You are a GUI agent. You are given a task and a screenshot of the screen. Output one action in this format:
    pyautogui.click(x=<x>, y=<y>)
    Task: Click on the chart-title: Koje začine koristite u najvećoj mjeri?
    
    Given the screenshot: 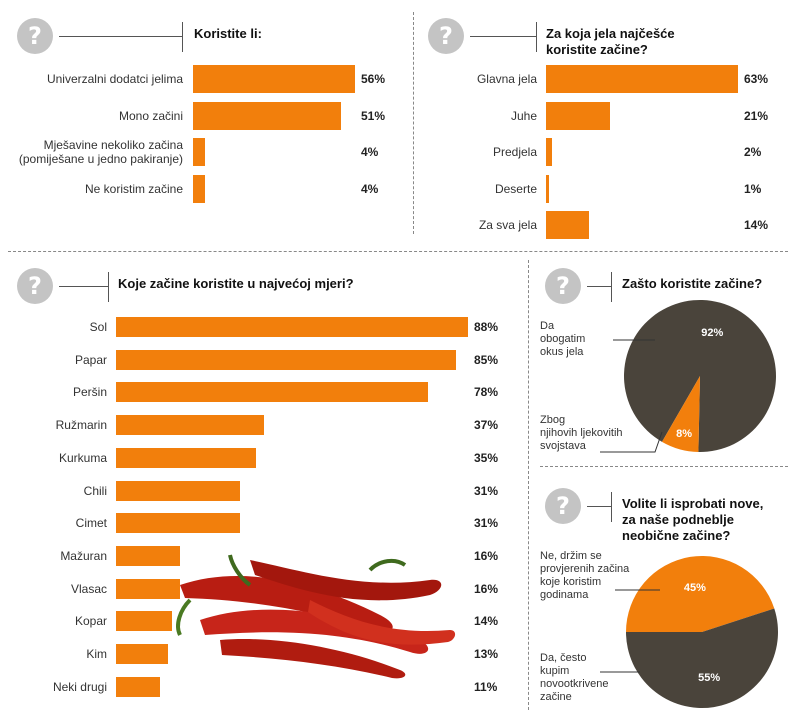 What is the action you would take?
    pyautogui.click(x=236, y=283)
    